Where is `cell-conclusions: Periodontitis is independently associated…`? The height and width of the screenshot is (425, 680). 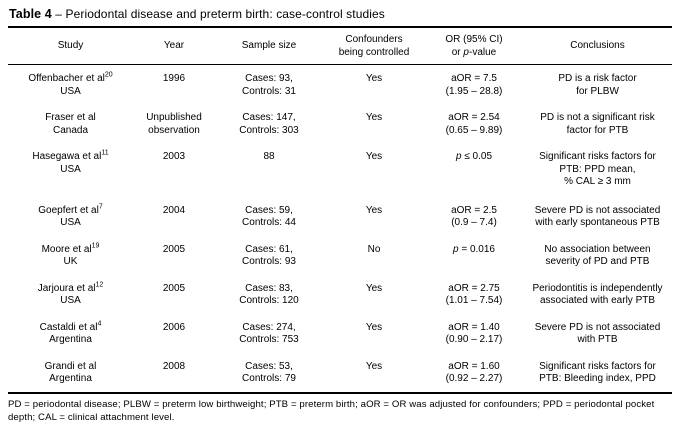 cell-conclusions: Periodontitis is independently associated… is located at coordinates (597, 294).